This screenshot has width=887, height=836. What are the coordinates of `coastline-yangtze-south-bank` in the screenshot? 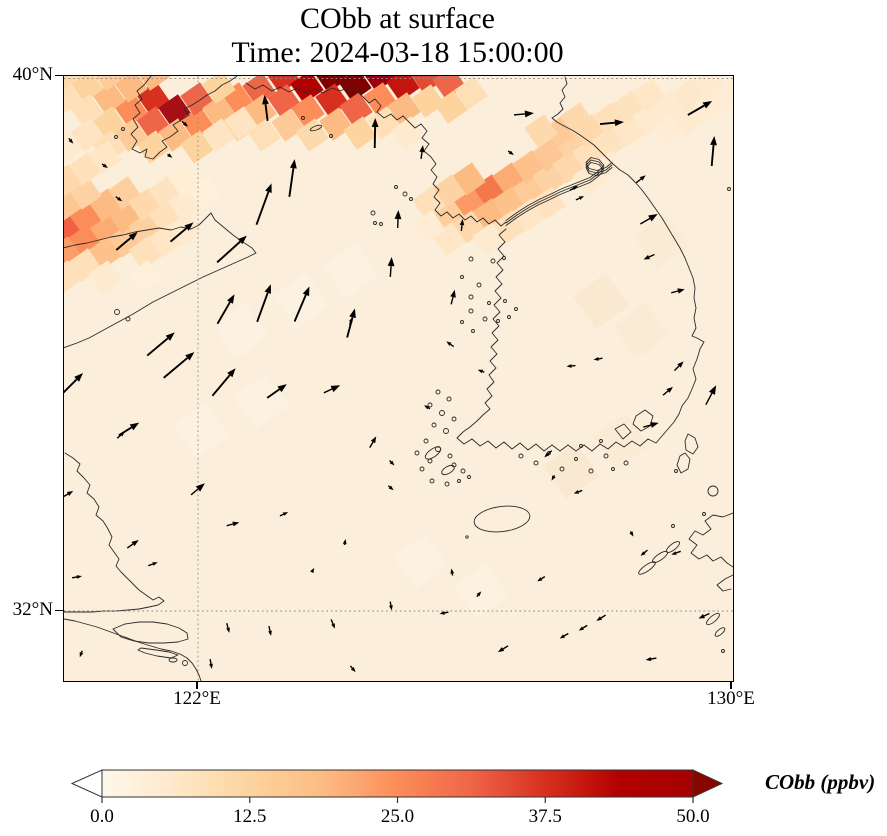 It's located at (133, 649).